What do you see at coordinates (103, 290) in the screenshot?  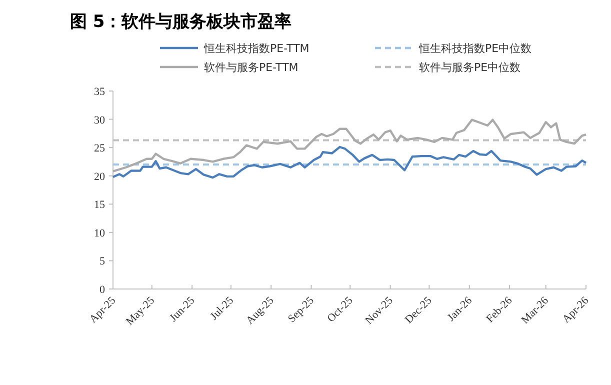 I see `y-tick-label: 0` at bounding box center [103, 290].